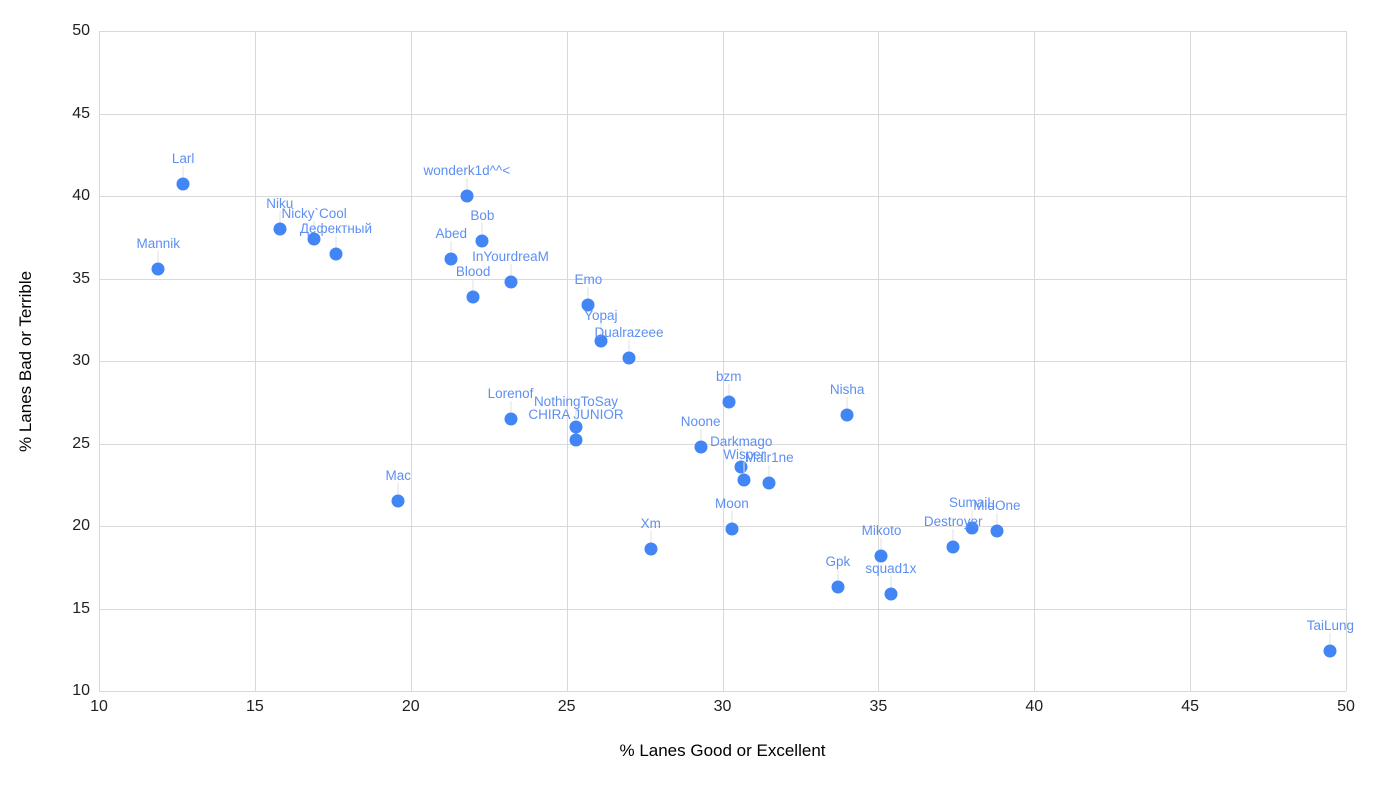  What do you see at coordinates (1330, 626) in the screenshot?
I see `data-point-label: TaiLung` at bounding box center [1330, 626].